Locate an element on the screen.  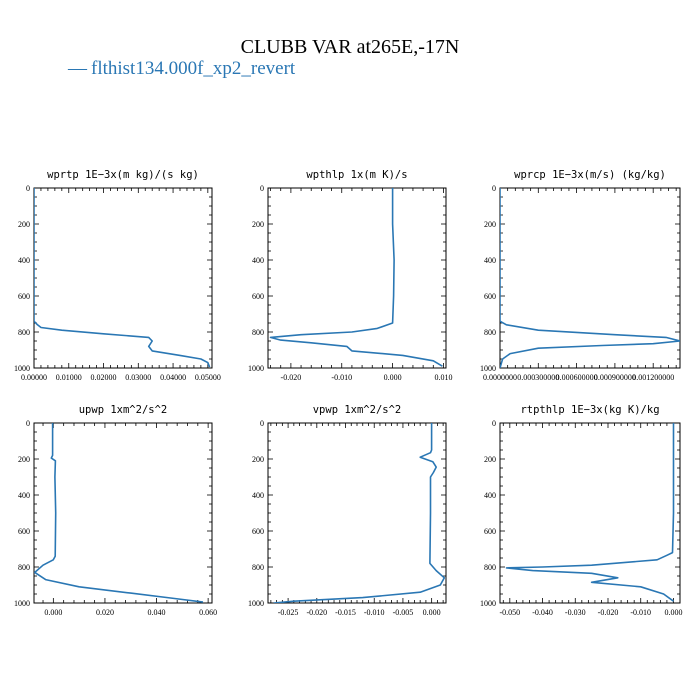
x-tick-label: 0.020 is located at coordinates (105, 612).